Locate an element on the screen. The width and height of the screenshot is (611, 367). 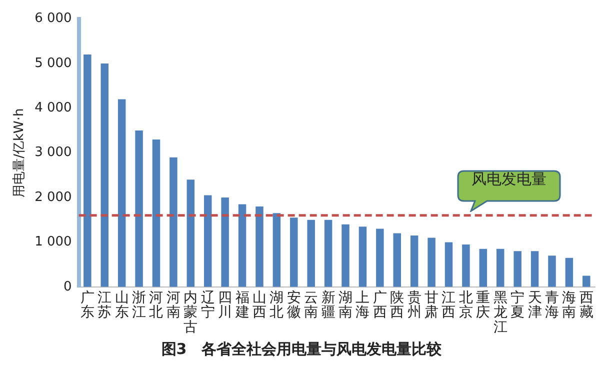
x-tick-label: 宁夏 is located at coordinates (517, 305).